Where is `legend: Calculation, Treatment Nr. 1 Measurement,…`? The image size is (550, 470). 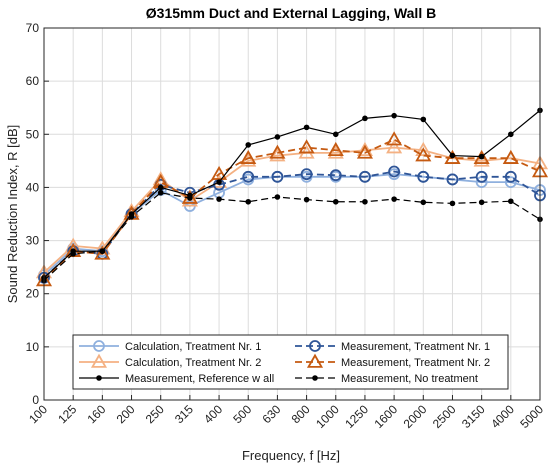
legend: Calculation, Treatment Nr. 1 Measurement,… is located at coordinates (290, 362).